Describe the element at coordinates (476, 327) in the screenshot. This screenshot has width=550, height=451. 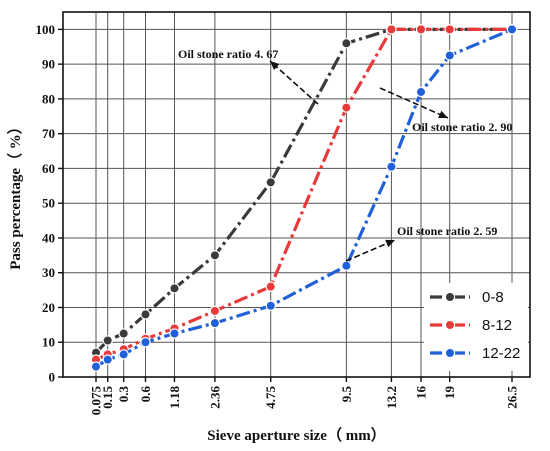
I see `legend: 0-8 8-12 12-22` at that location.